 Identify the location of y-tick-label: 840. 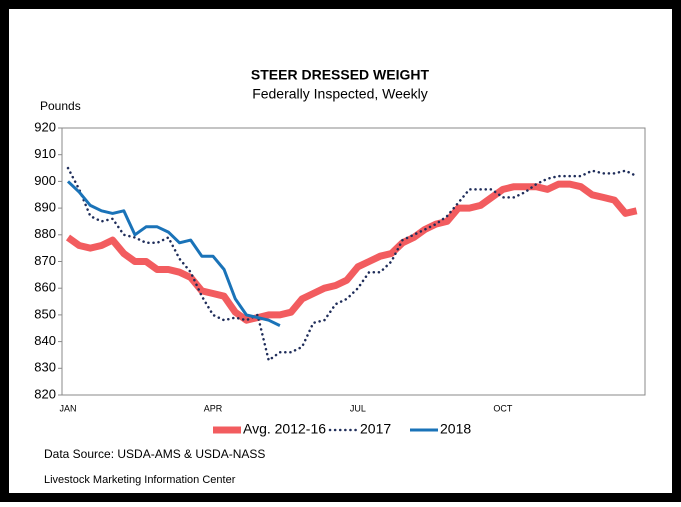
(45, 340).